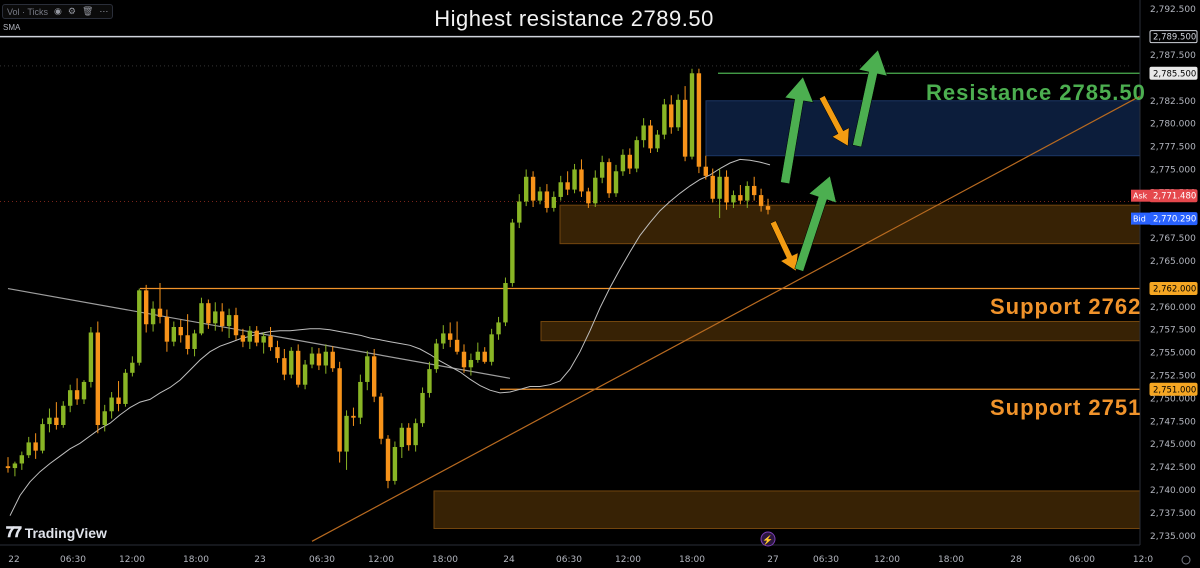  I want to click on resistance-label: Resistance 2785.50, so click(1036, 92).